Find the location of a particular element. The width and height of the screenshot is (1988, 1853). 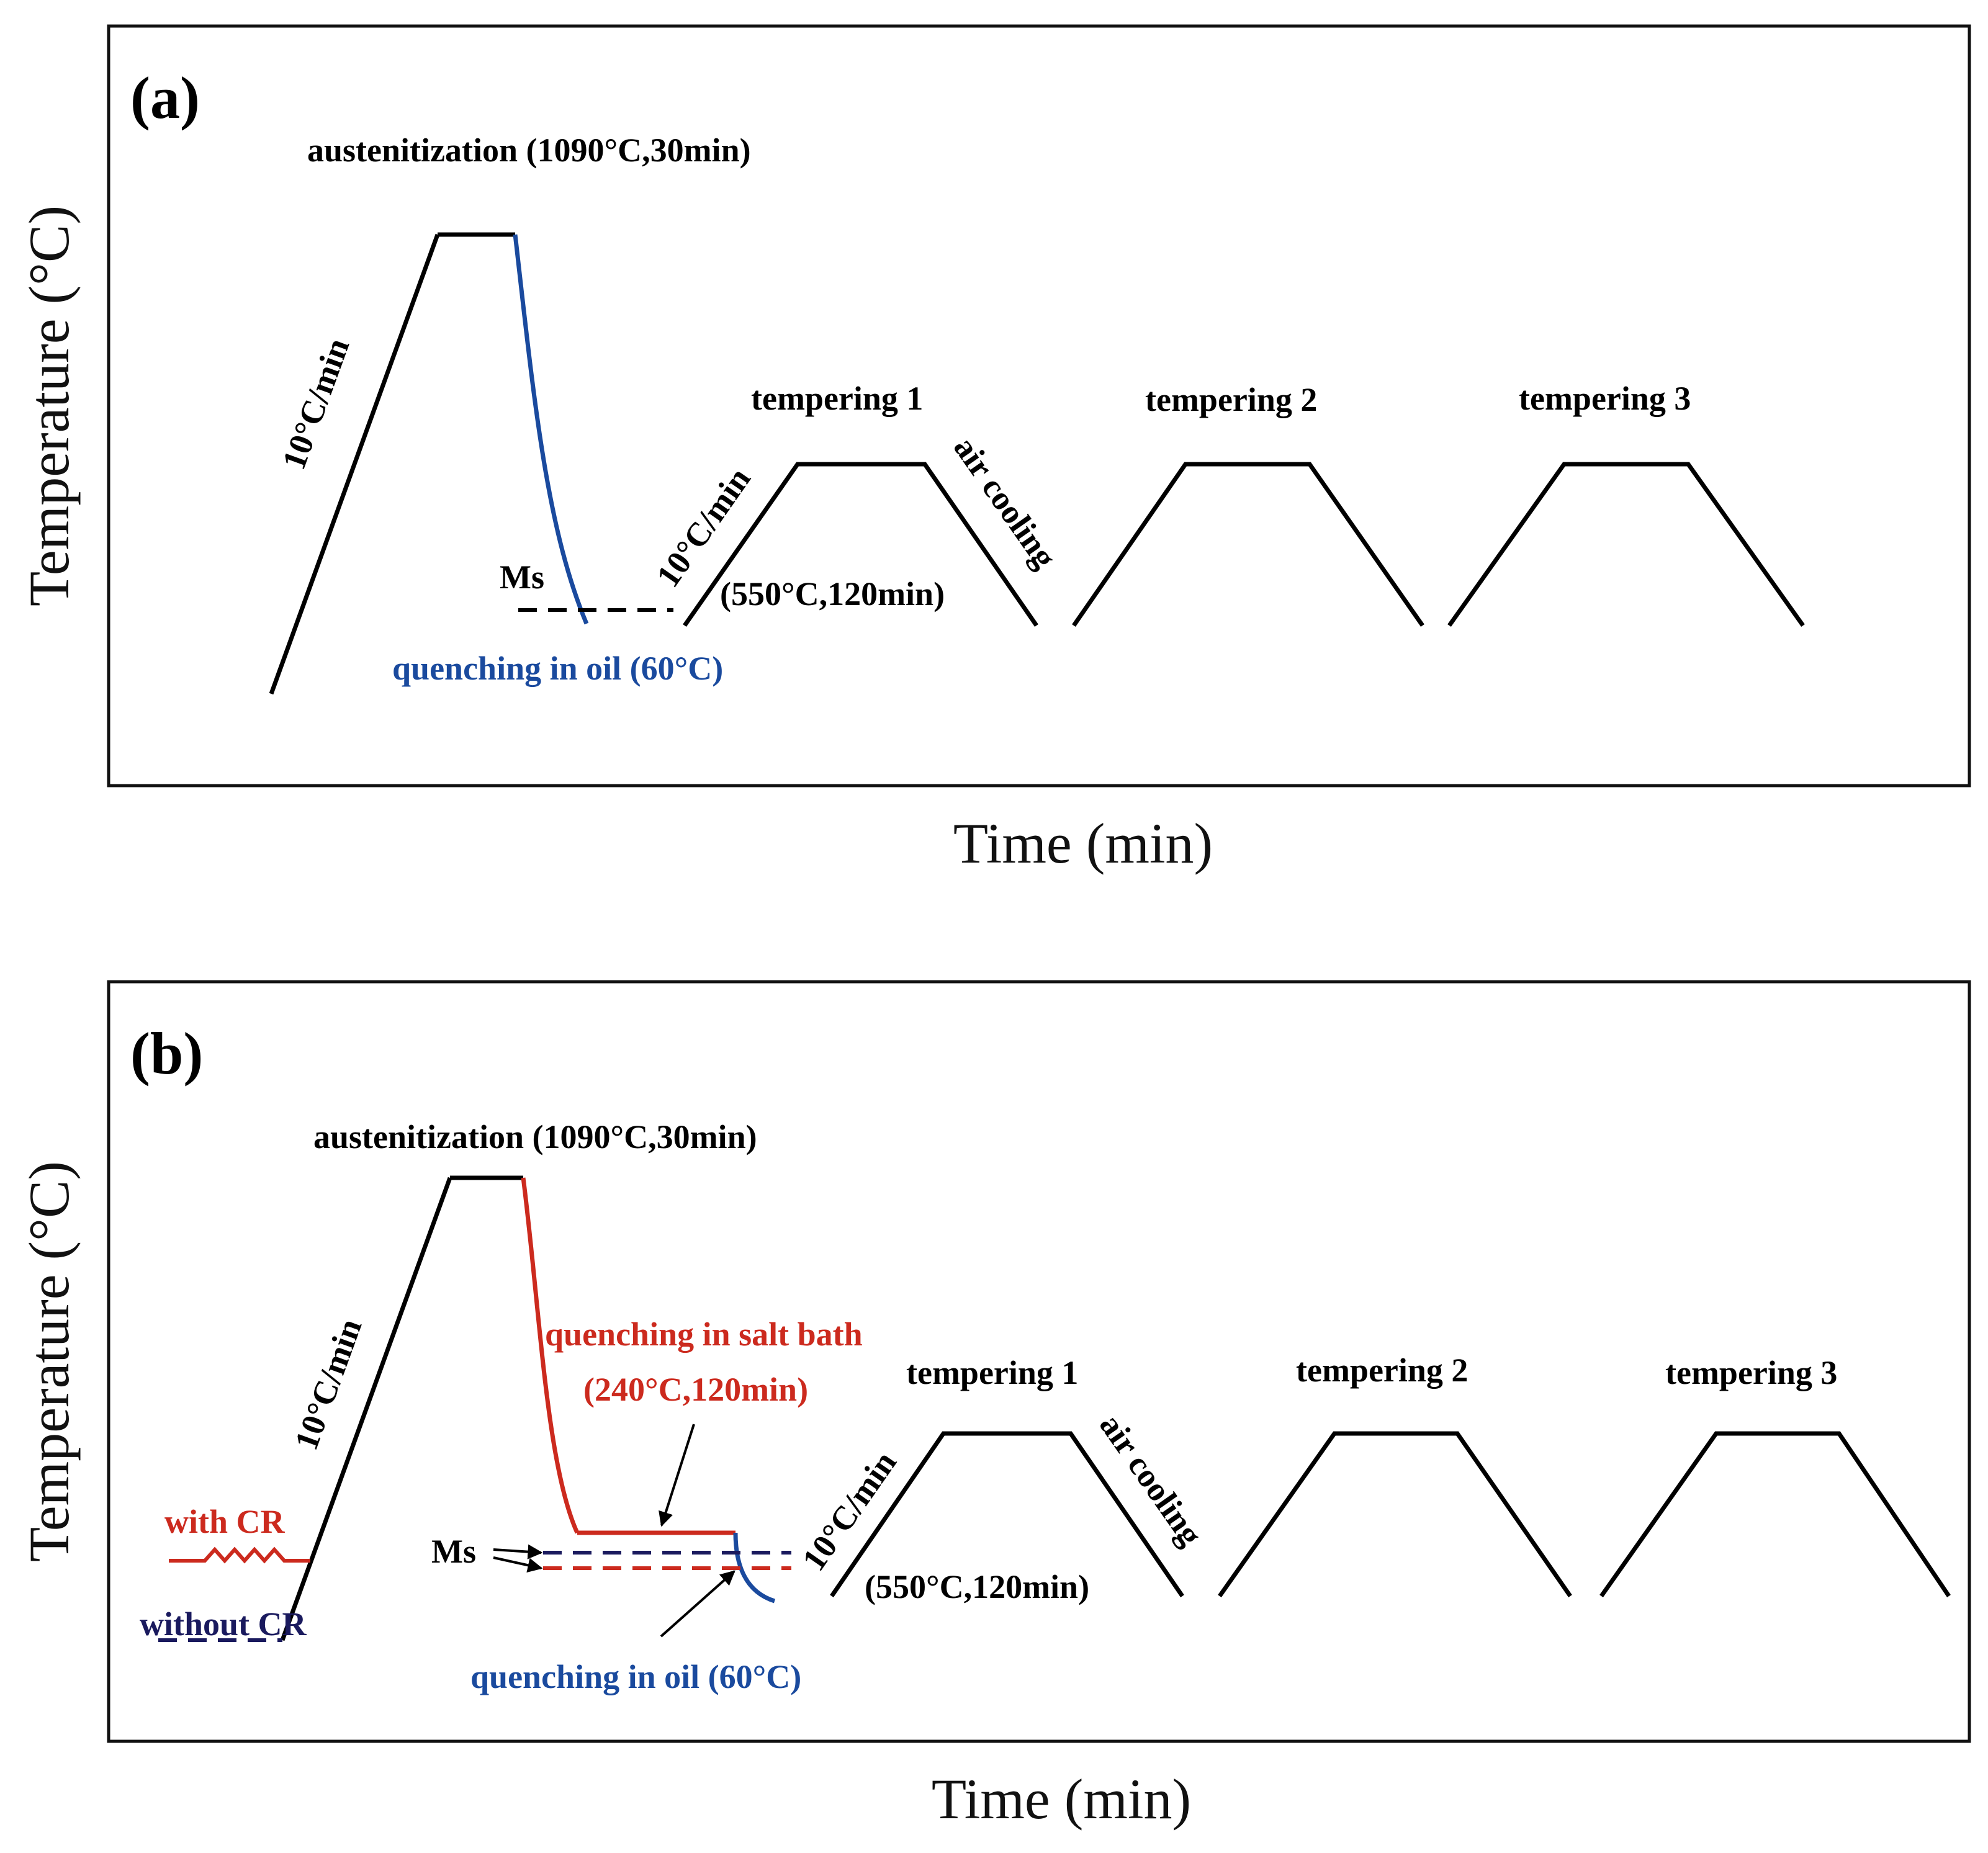

panel-b-salt-quench-label: quenching in salt bath is located at coordinates (704, 1334).